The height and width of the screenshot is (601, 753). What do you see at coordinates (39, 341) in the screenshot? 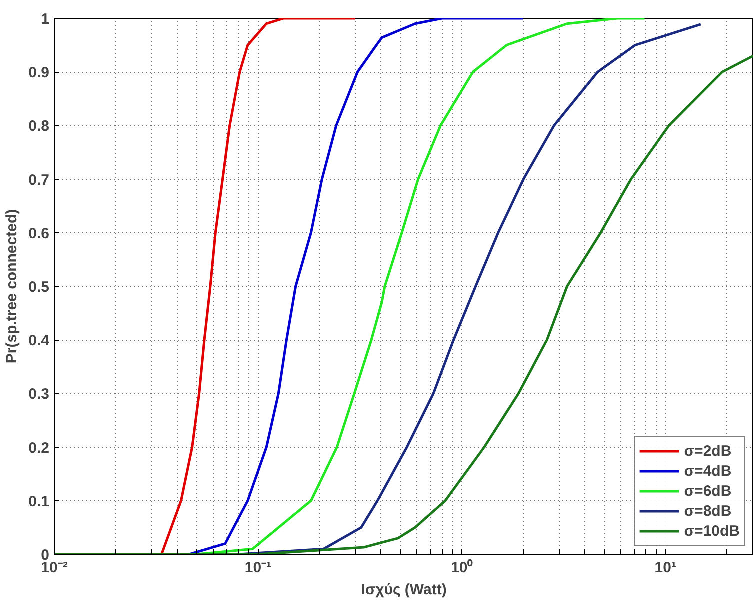
I see `y-tick-label: 0.4` at bounding box center [39, 341].